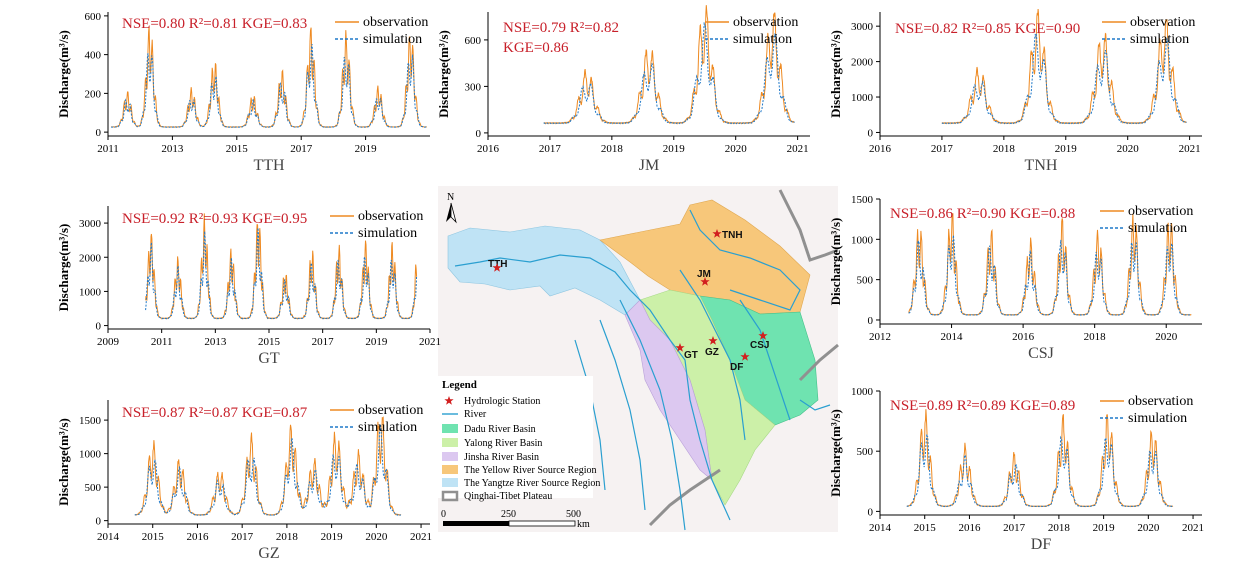 Image resolution: width=1239 pixels, height=567 pixels. Describe the element at coordinates (815, 405) in the screenshot. I see `river-east` at that location.